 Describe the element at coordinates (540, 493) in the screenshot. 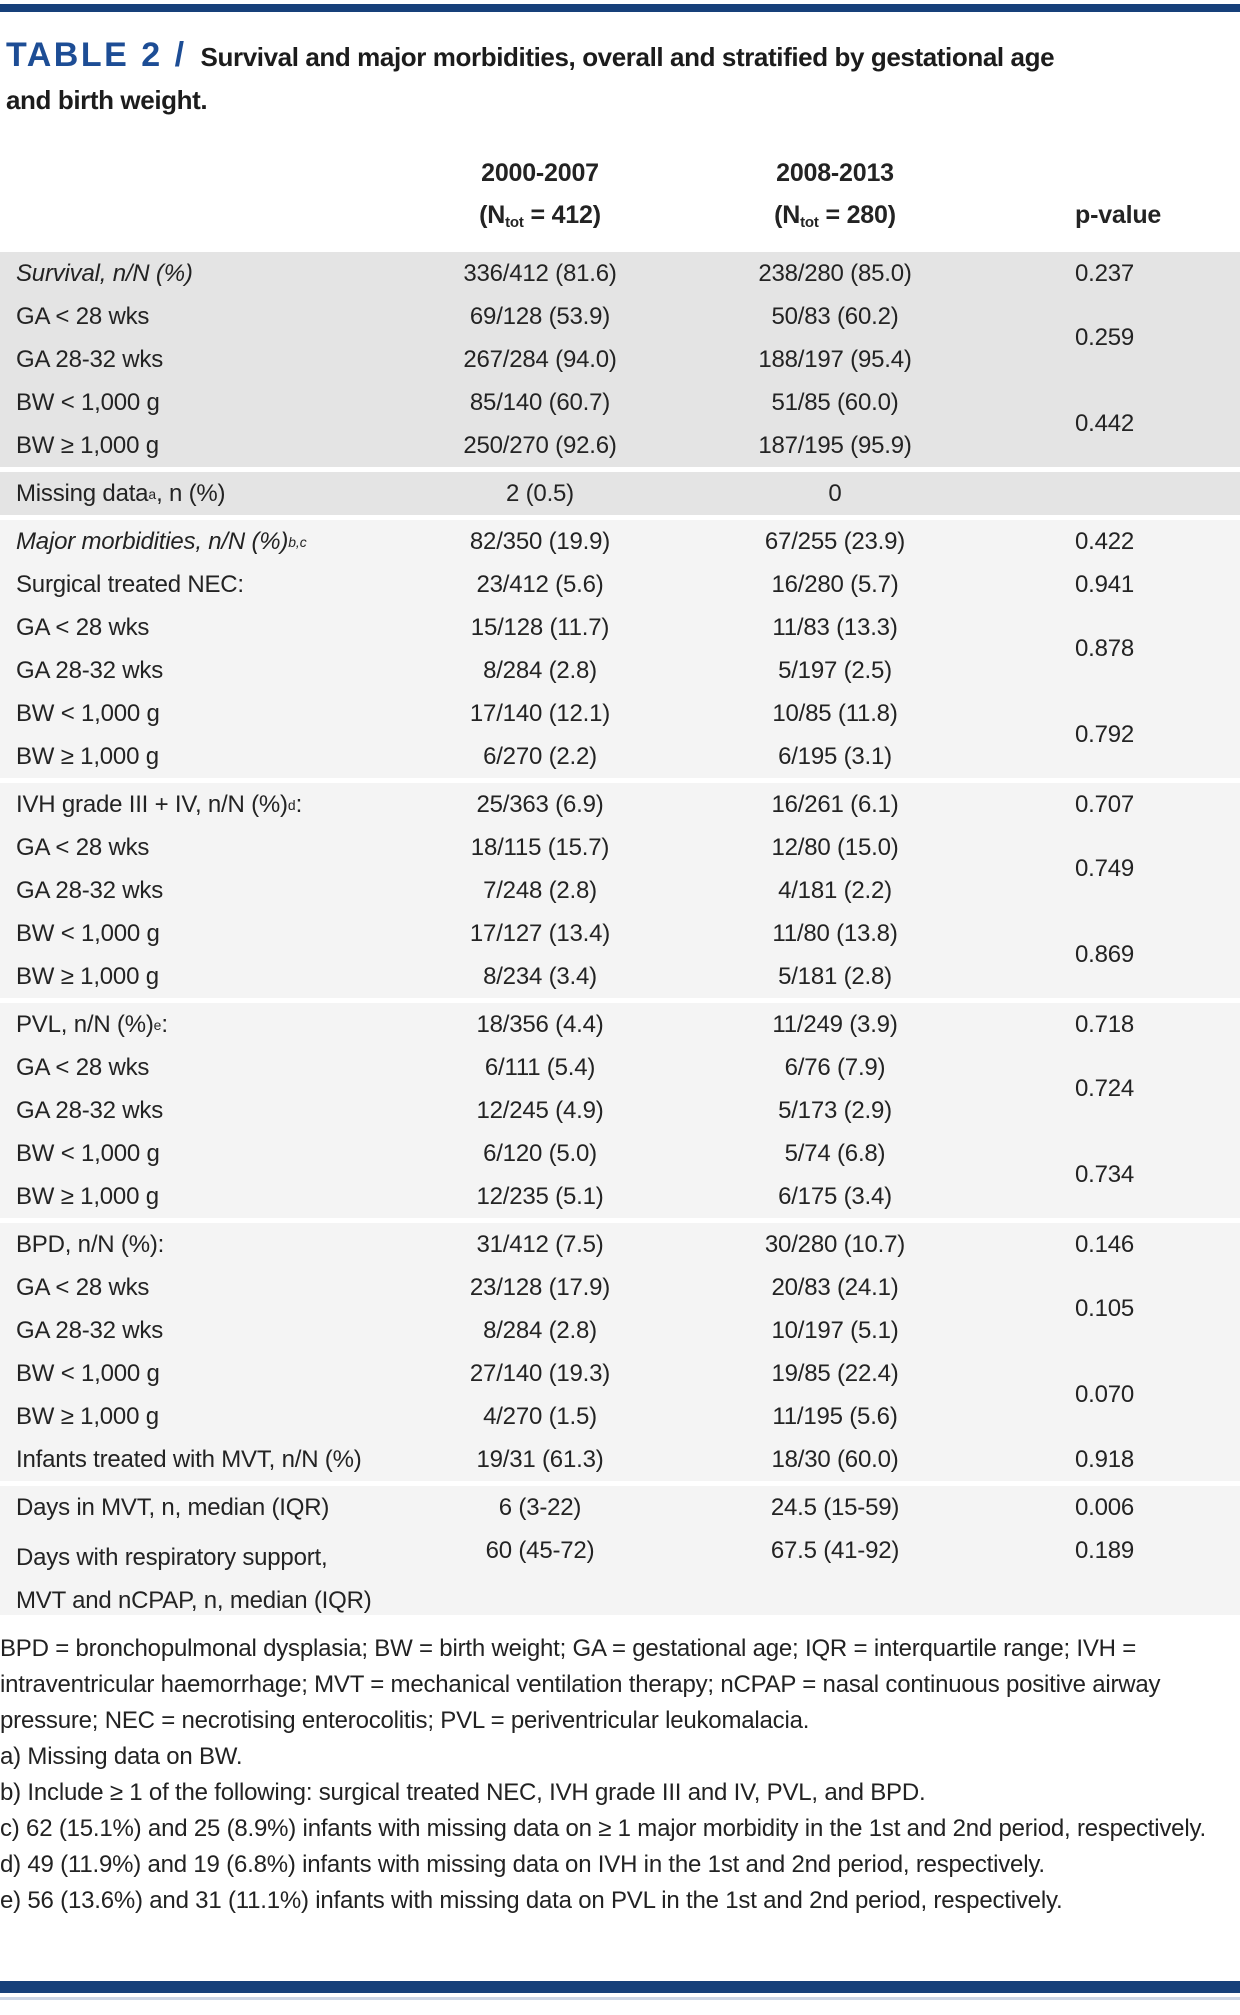

I see `value-2000-2007: 2 (0.5)` at that location.